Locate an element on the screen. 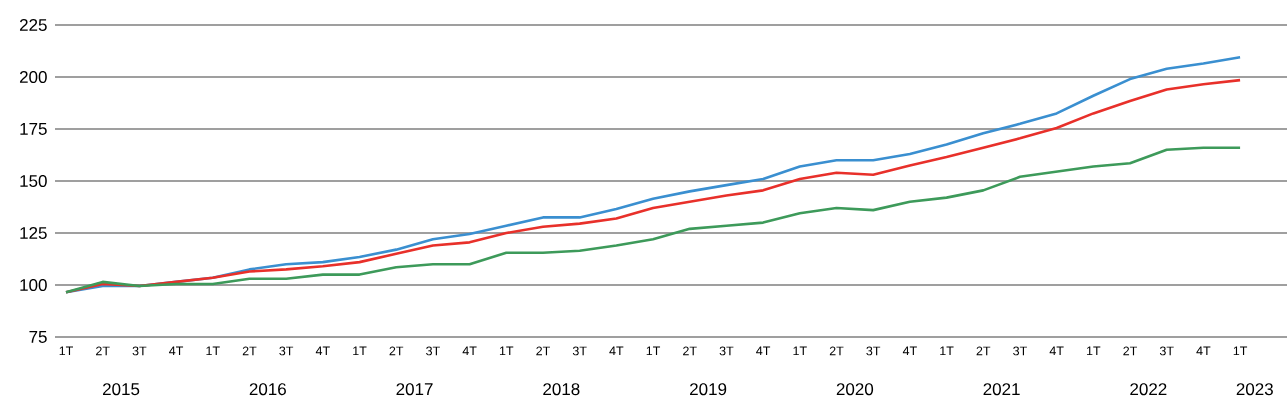 The height and width of the screenshot is (407, 1287). y-tick-label: 200 is located at coordinates (33, 77).